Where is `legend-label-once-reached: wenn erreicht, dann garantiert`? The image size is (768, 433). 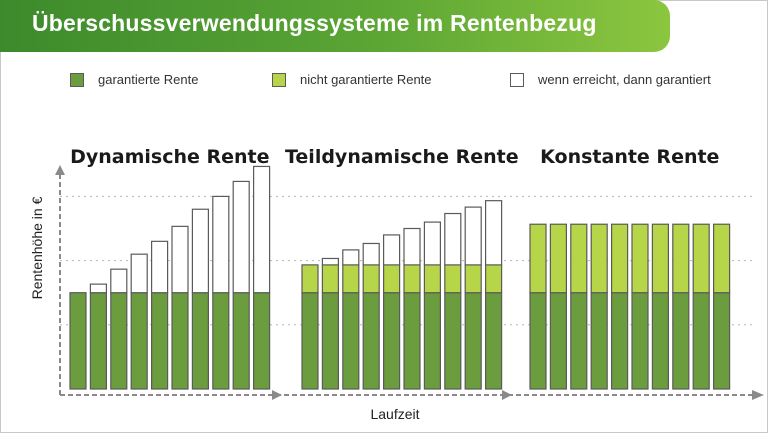 legend-label-once-reached: wenn erreicht, dann garantiert is located at coordinates (624, 79).